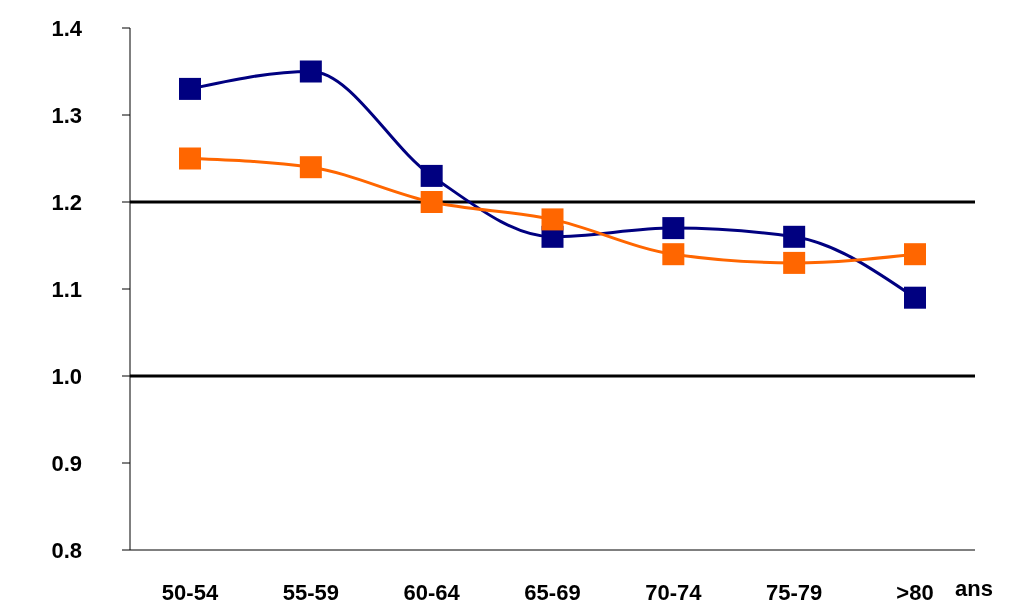 This screenshot has width=1020, height=613. I want to click on y-tick-label: 1.0, so click(66, 376).